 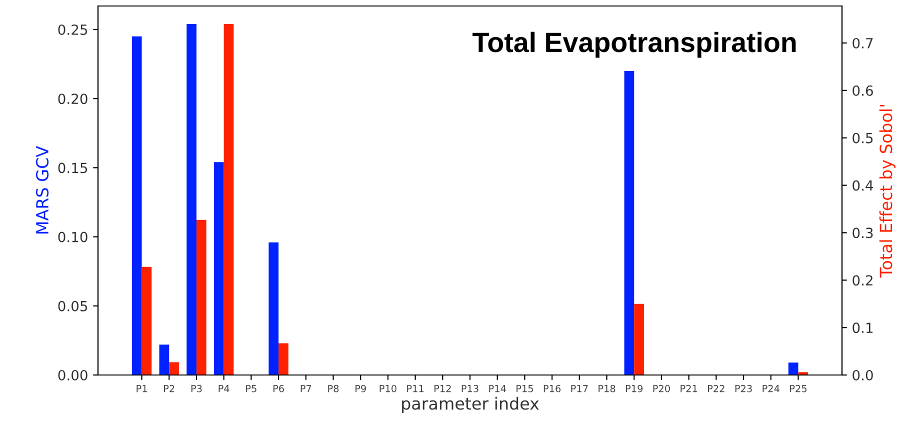 What do you see at coordinates (251, 388) in the screenshot?
I see `x-tick-label: P5` at bounding box center [251, 388].